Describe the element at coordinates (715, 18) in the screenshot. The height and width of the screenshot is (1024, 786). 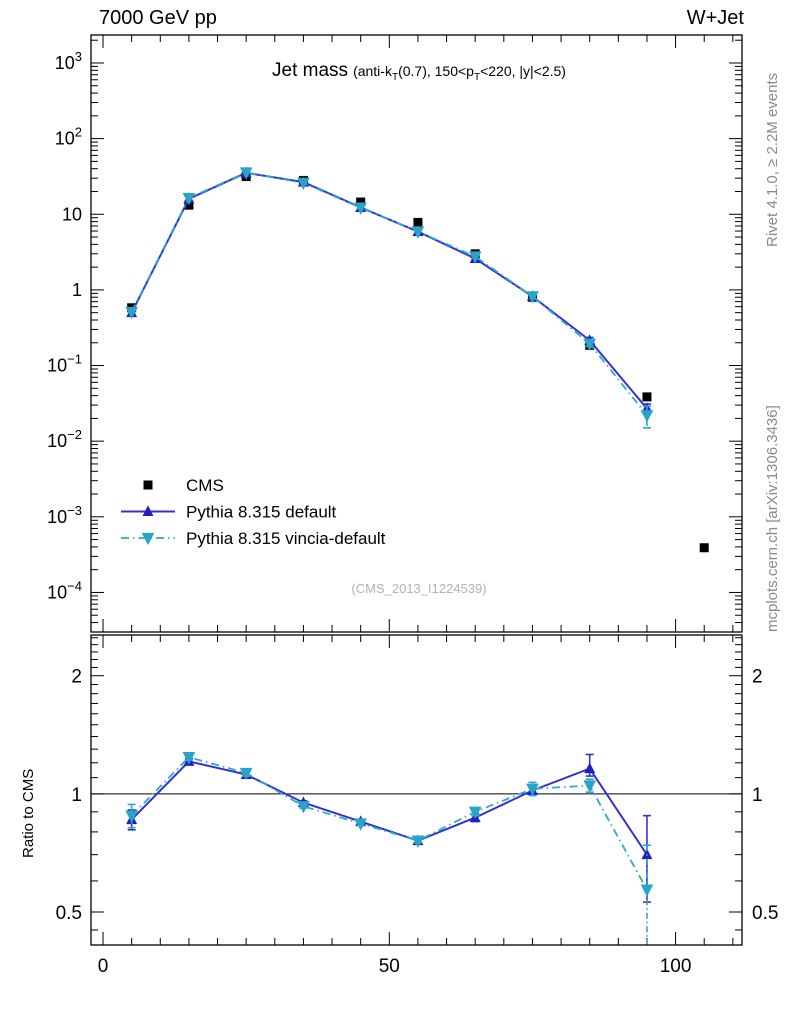
I see `process-title: W+Jet` at that location.